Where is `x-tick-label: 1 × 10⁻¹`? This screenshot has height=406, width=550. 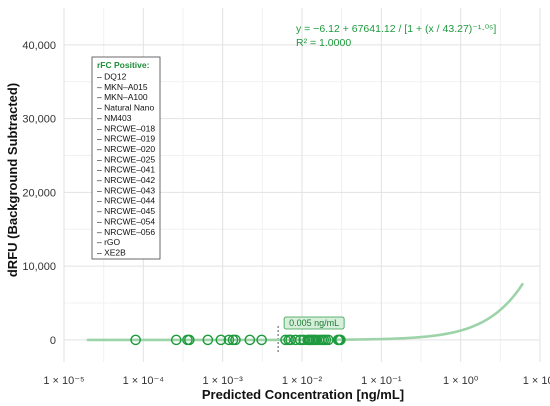 x-tick-label: 1 × 10⁻¹ is located at coordinates (381, 381).